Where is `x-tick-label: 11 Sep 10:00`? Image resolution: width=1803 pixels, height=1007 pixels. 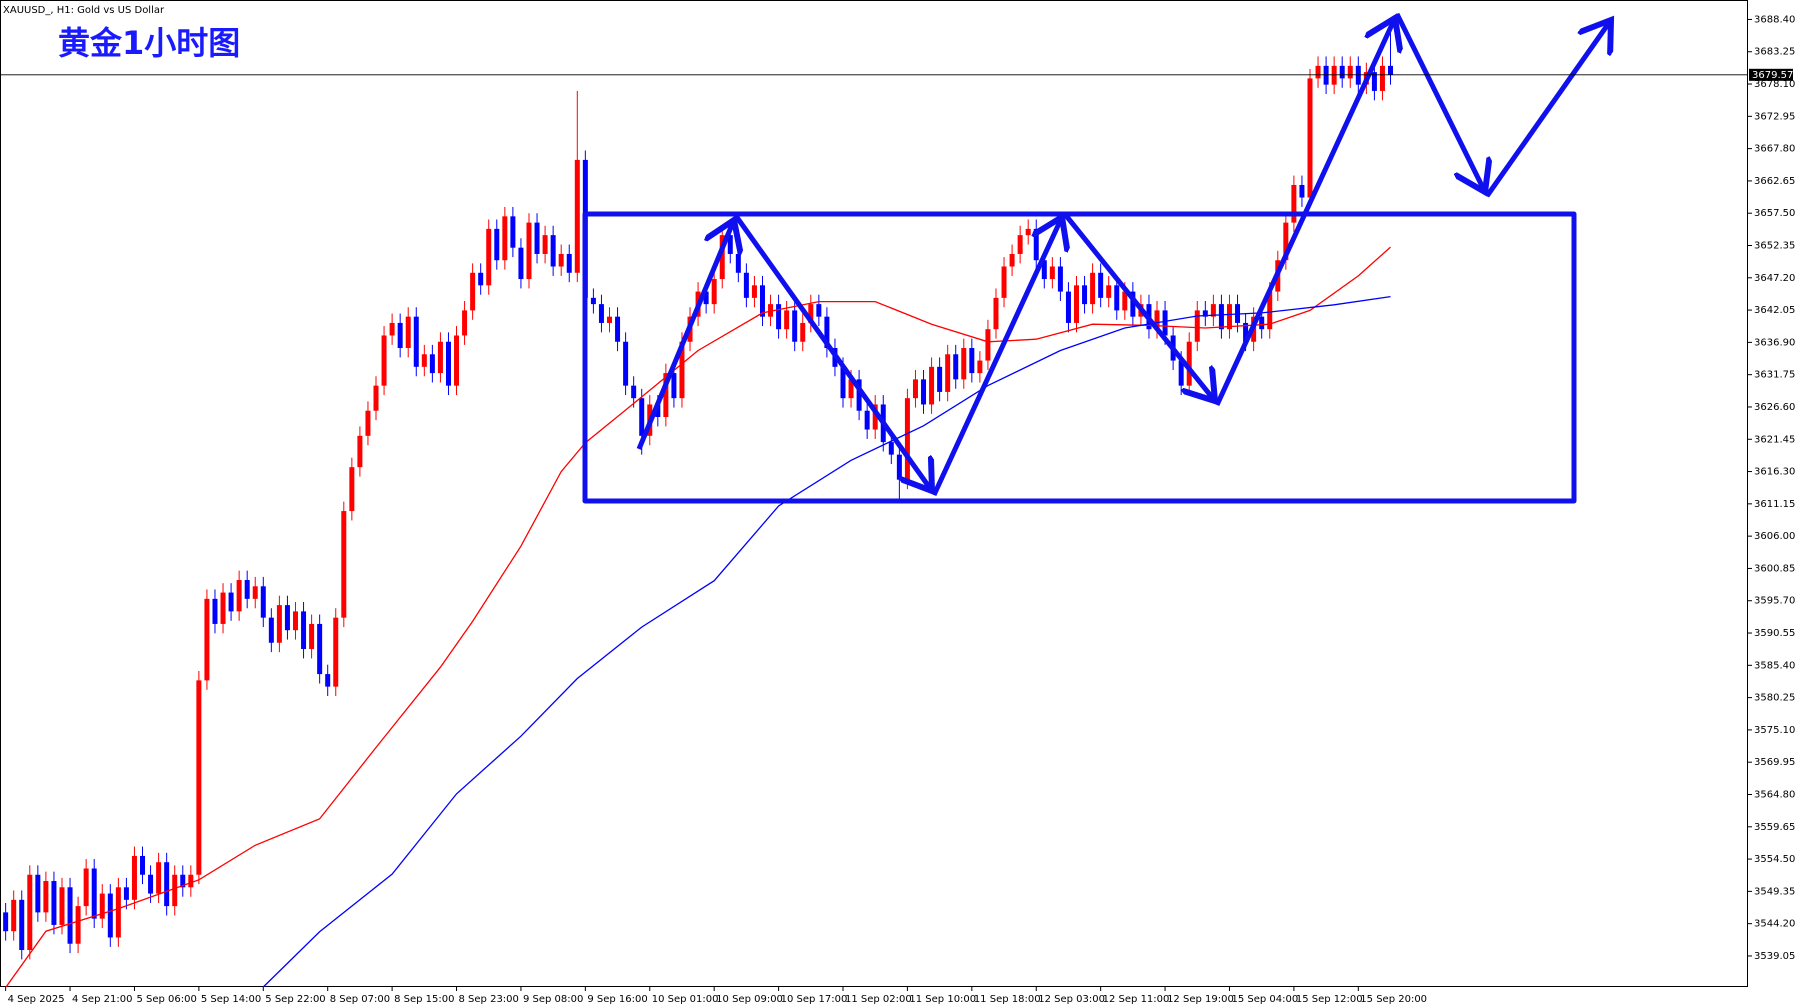 x-tick-label: 11 Sep 10:00 is located at coordinates (942, 999).